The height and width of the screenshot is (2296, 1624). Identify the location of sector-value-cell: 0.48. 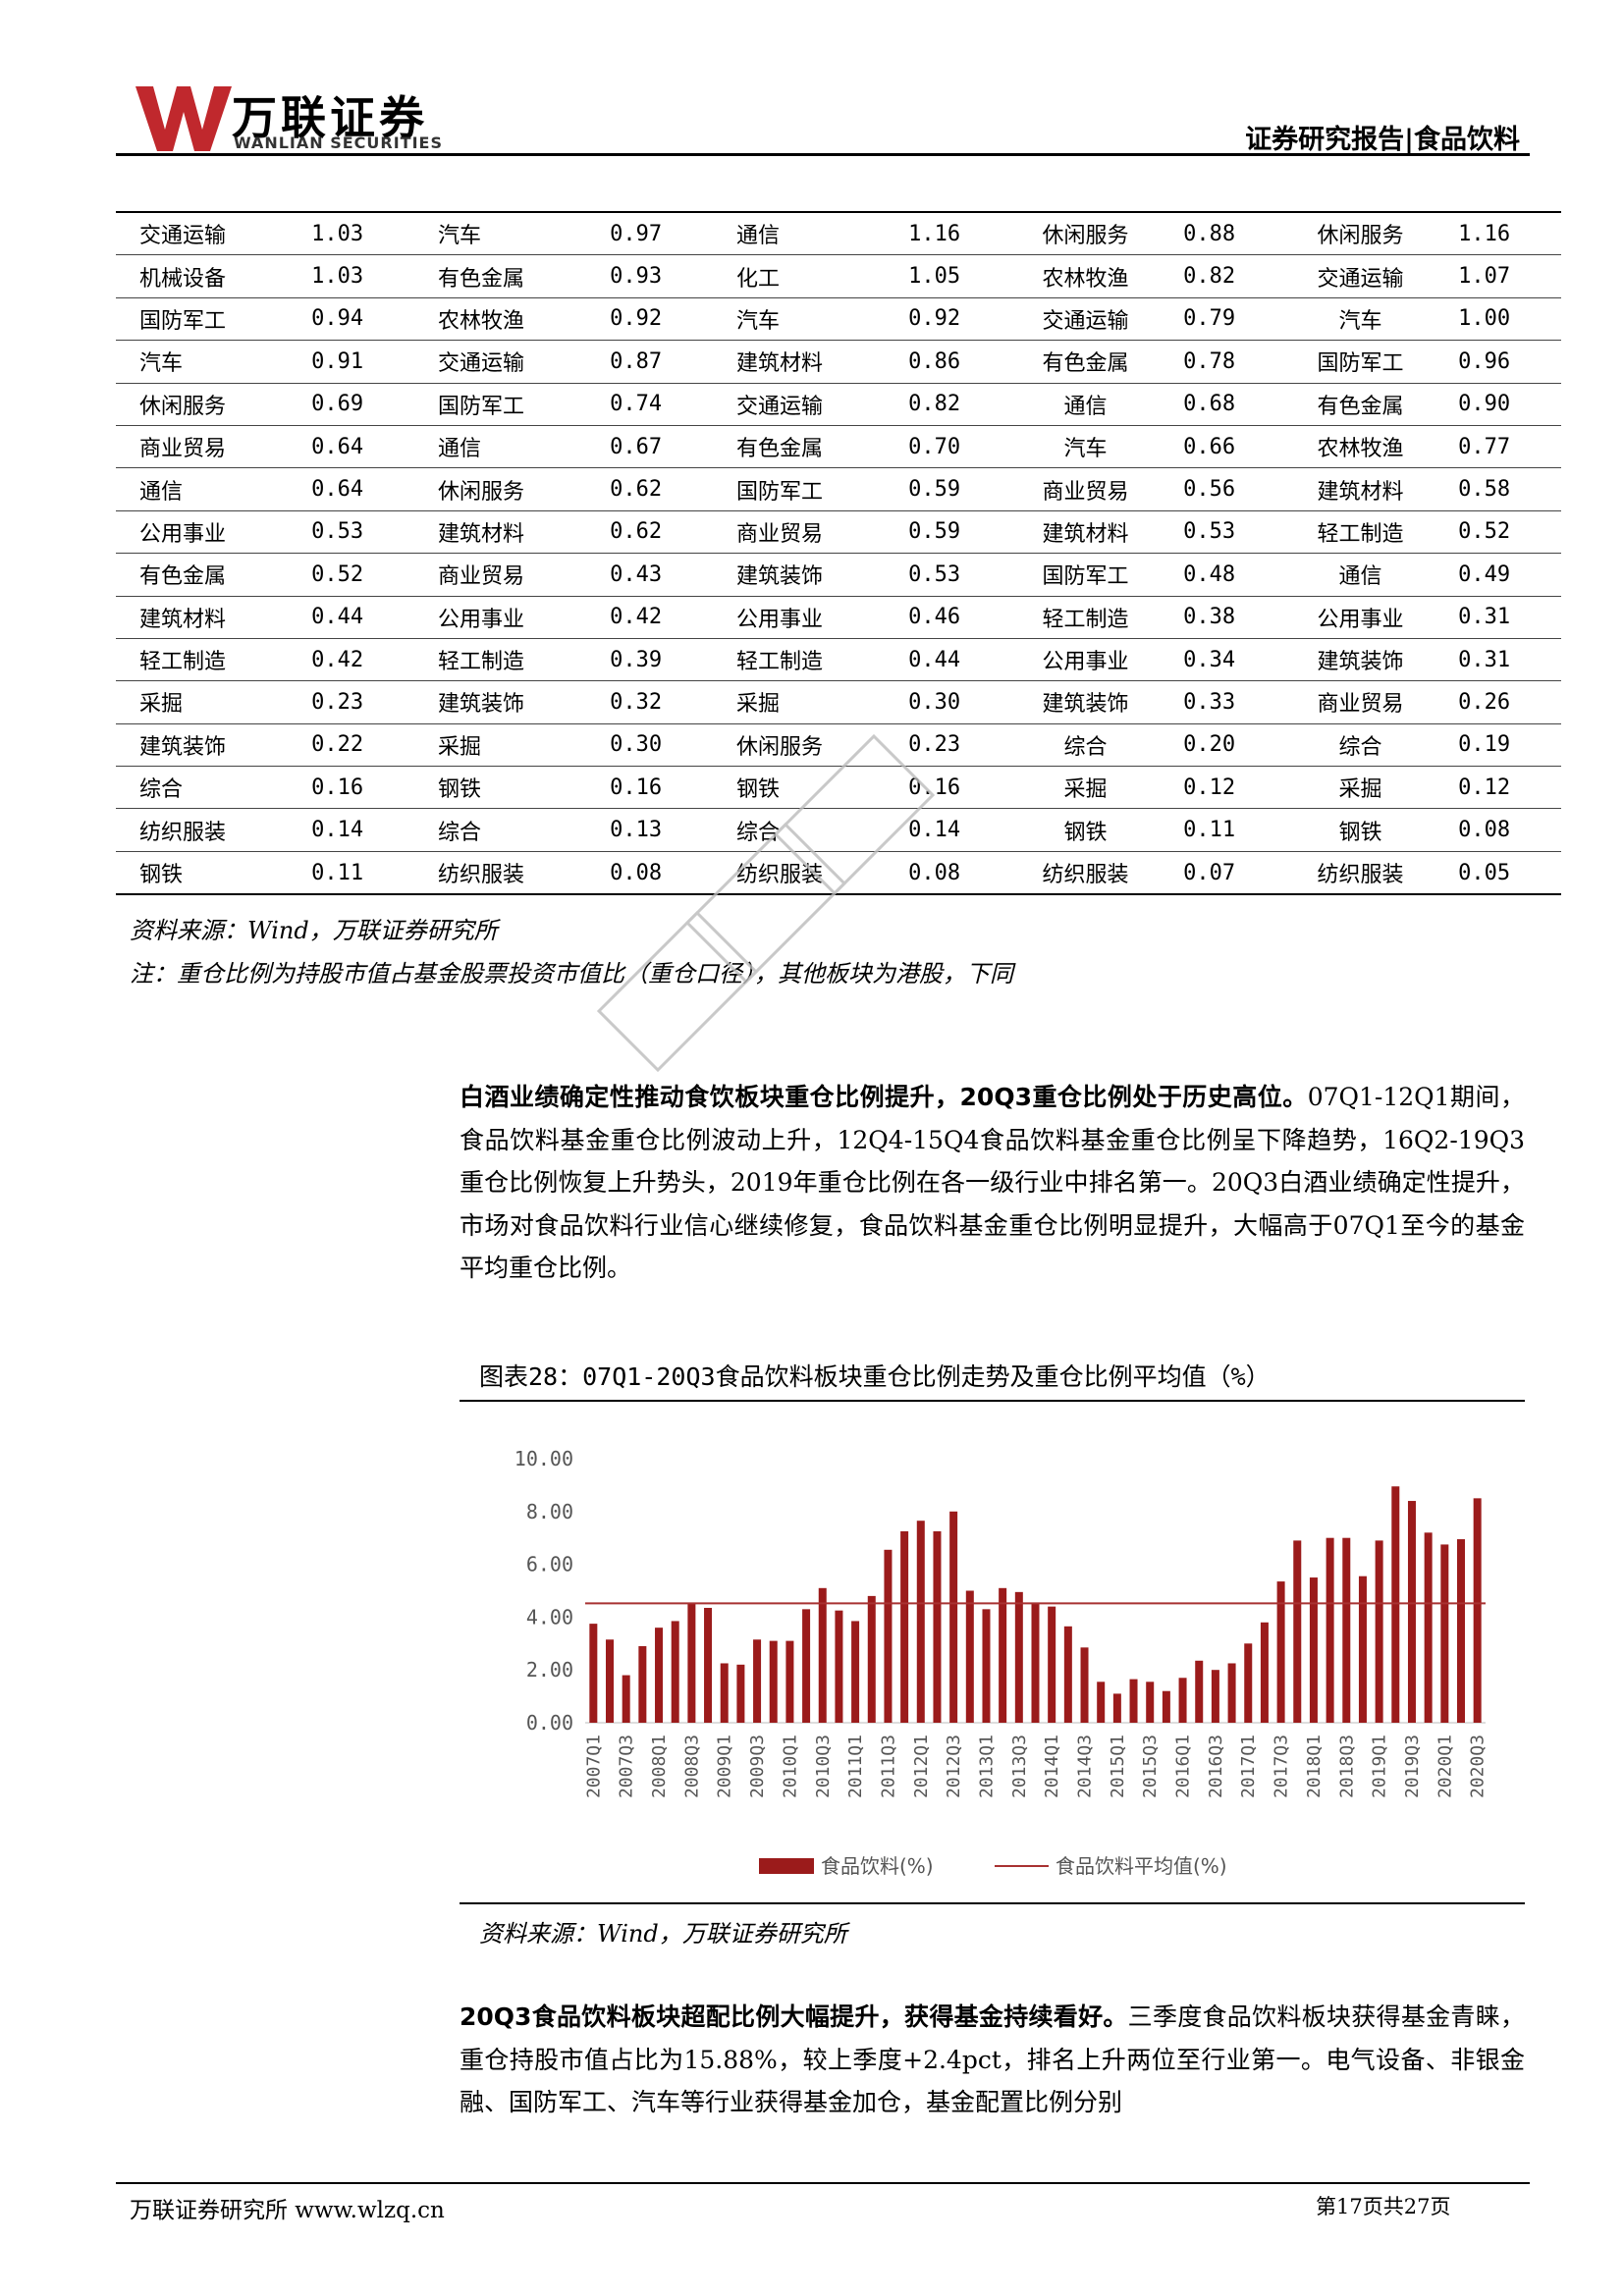
(1223, 575).